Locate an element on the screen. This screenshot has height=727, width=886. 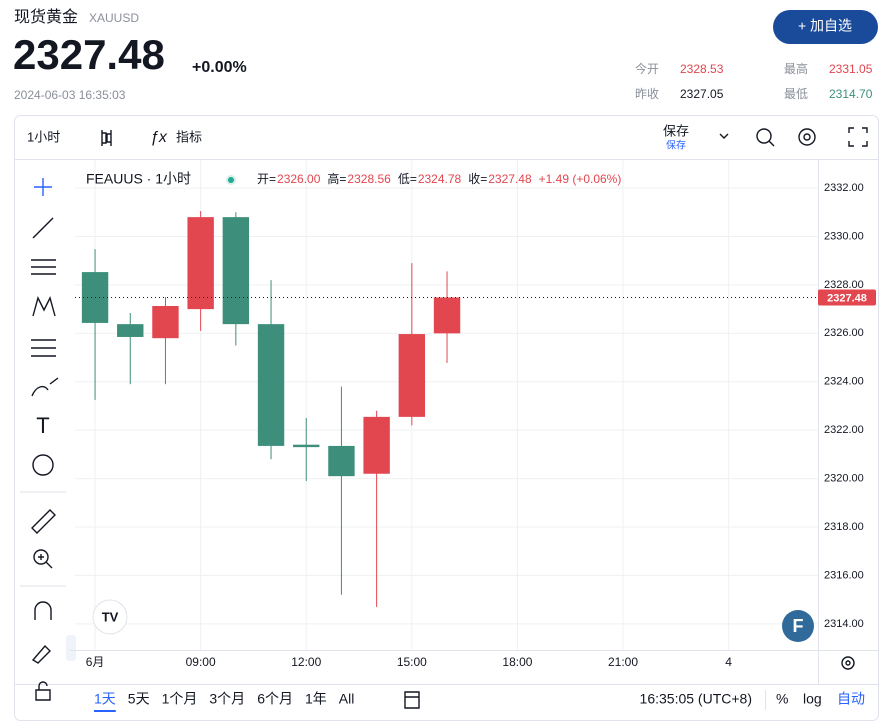
stat-label: 最高 is located at coordinates (796, 68).